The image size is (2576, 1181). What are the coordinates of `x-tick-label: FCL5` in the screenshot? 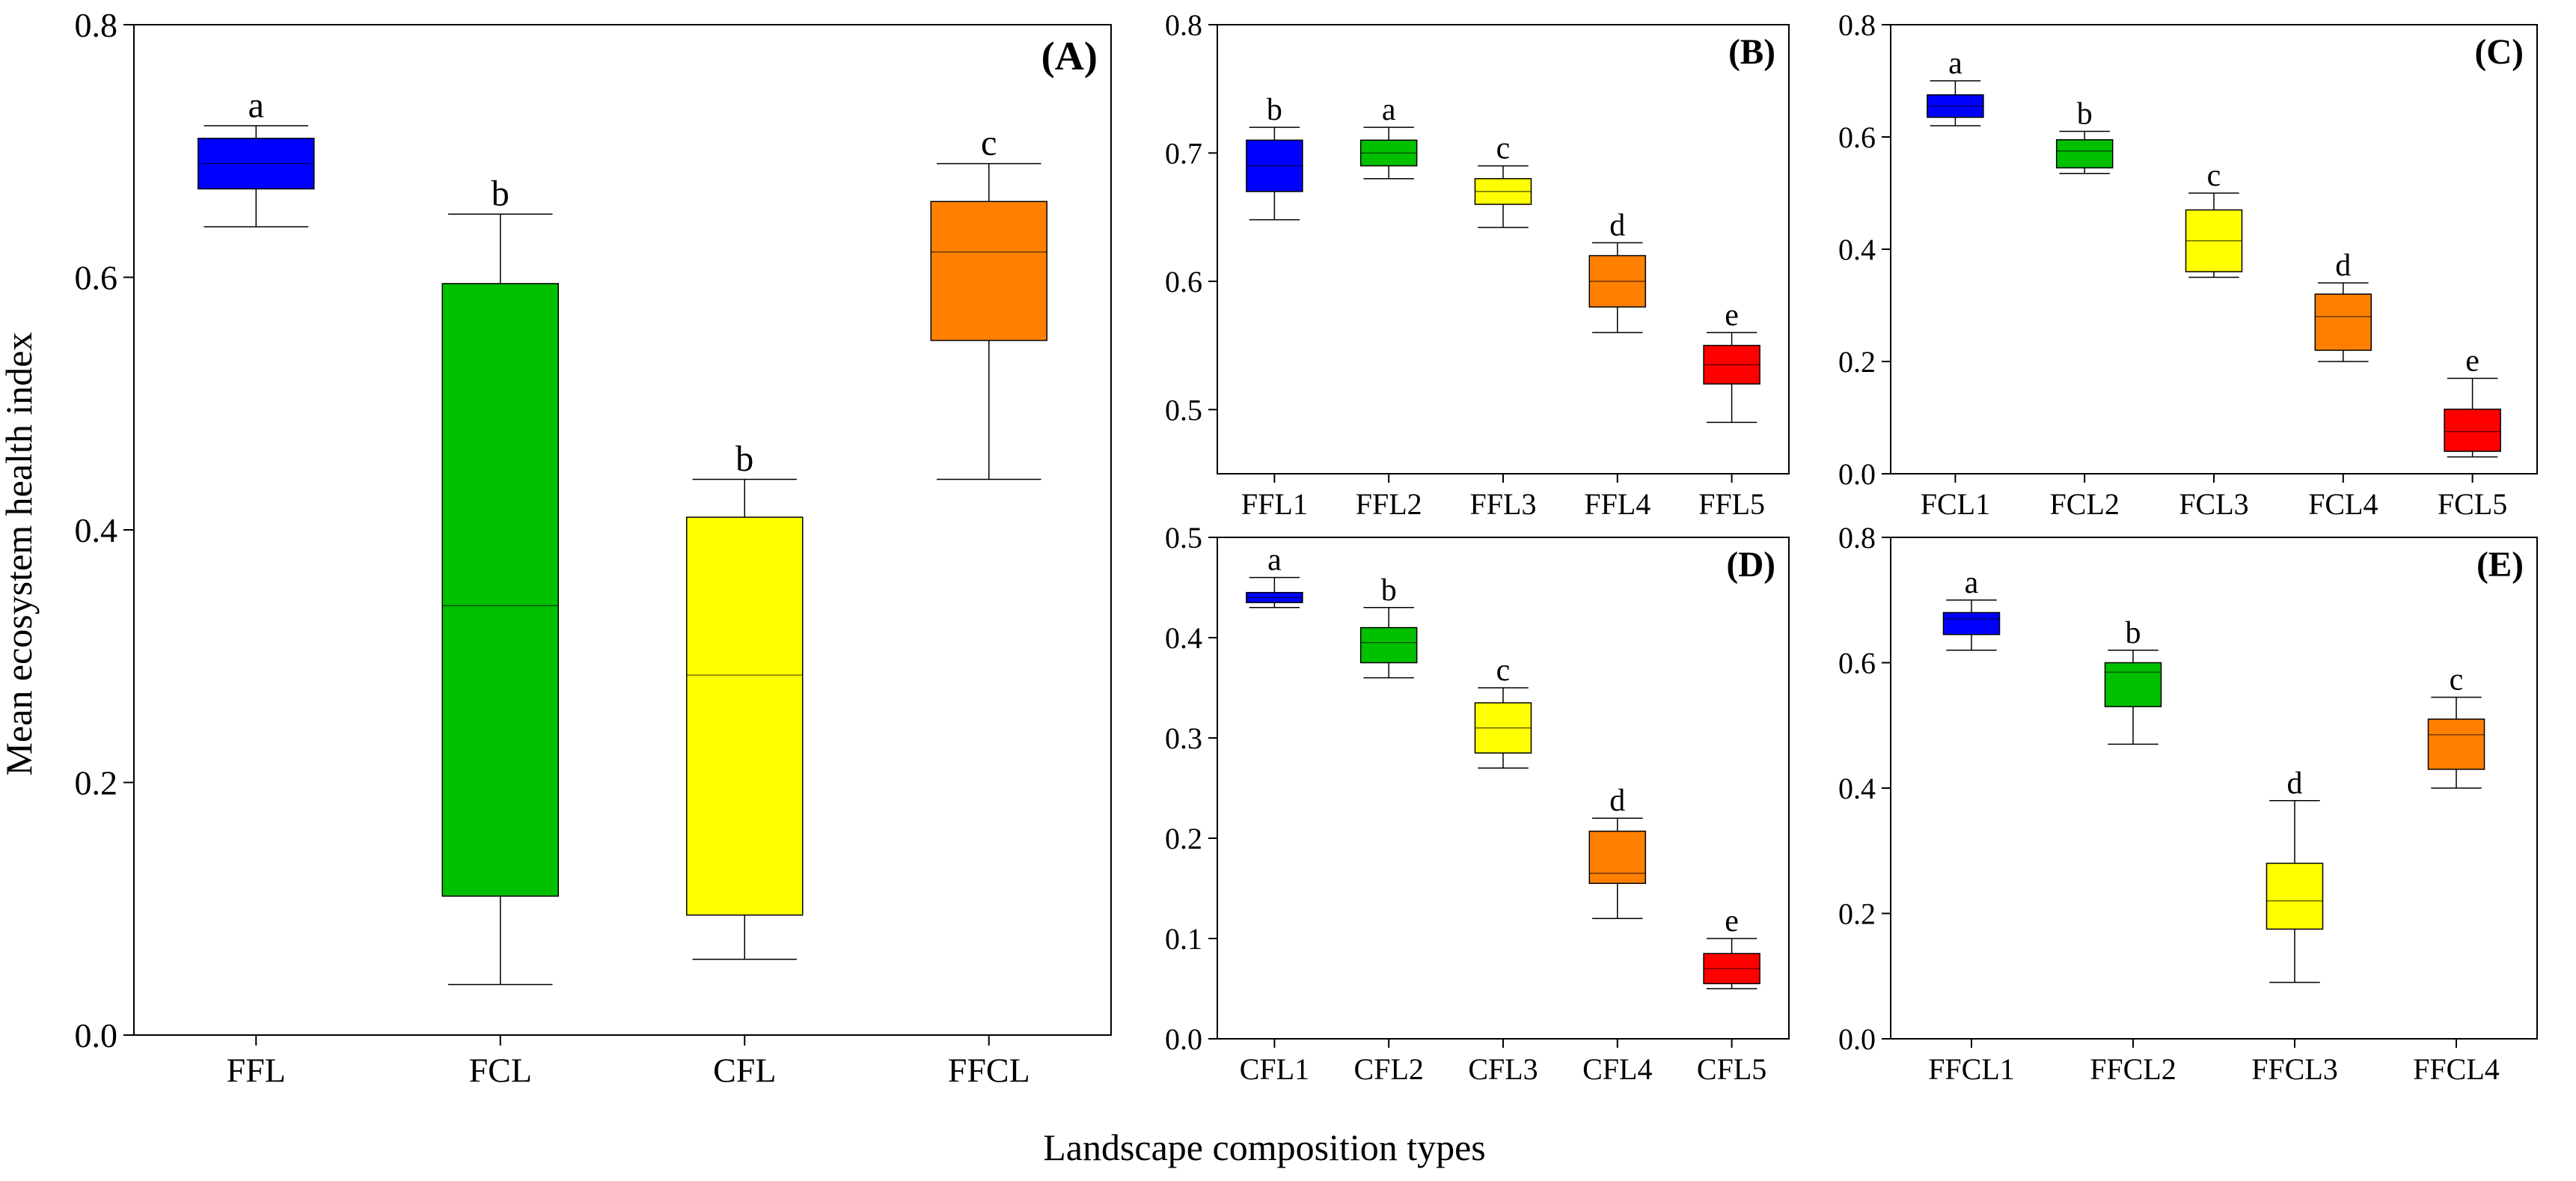 It's located at (2473, 504).